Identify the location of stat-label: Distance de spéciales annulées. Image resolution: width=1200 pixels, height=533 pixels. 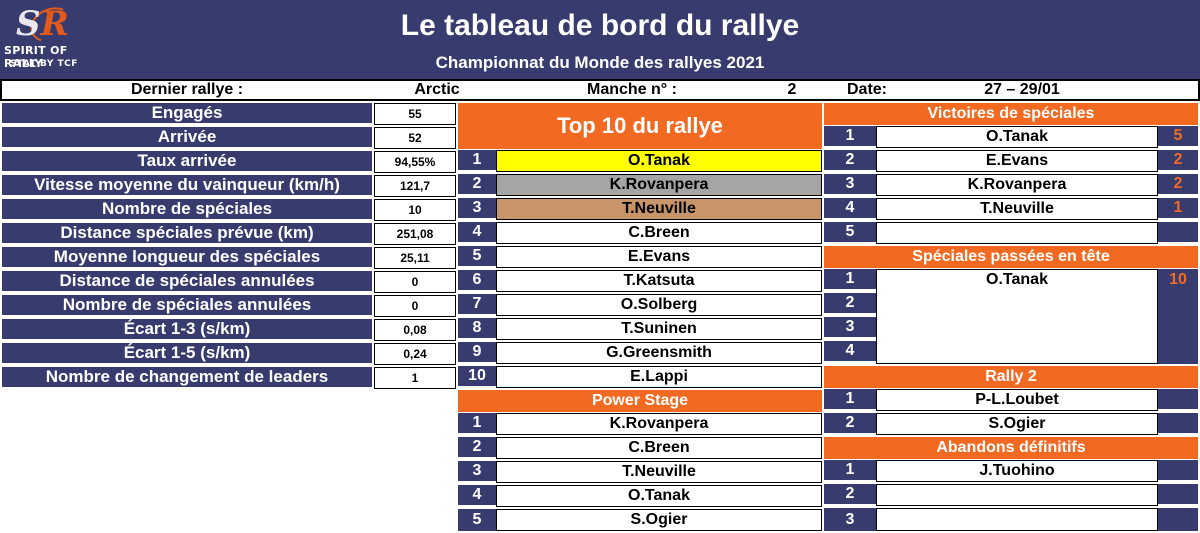
(187, 282).